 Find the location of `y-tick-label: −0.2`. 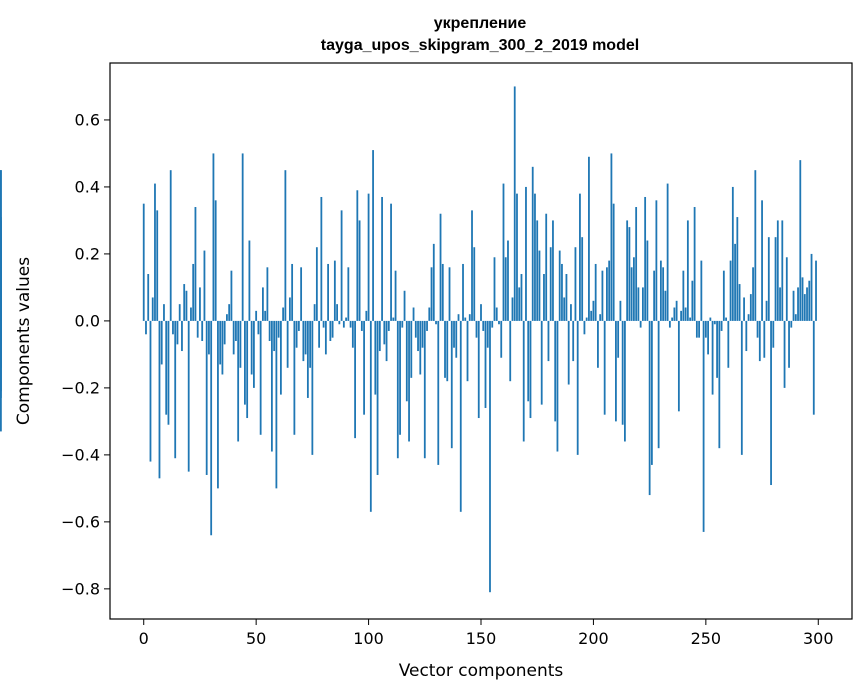

y-tick-label: −0.2 is located at coordinates (80, 387).